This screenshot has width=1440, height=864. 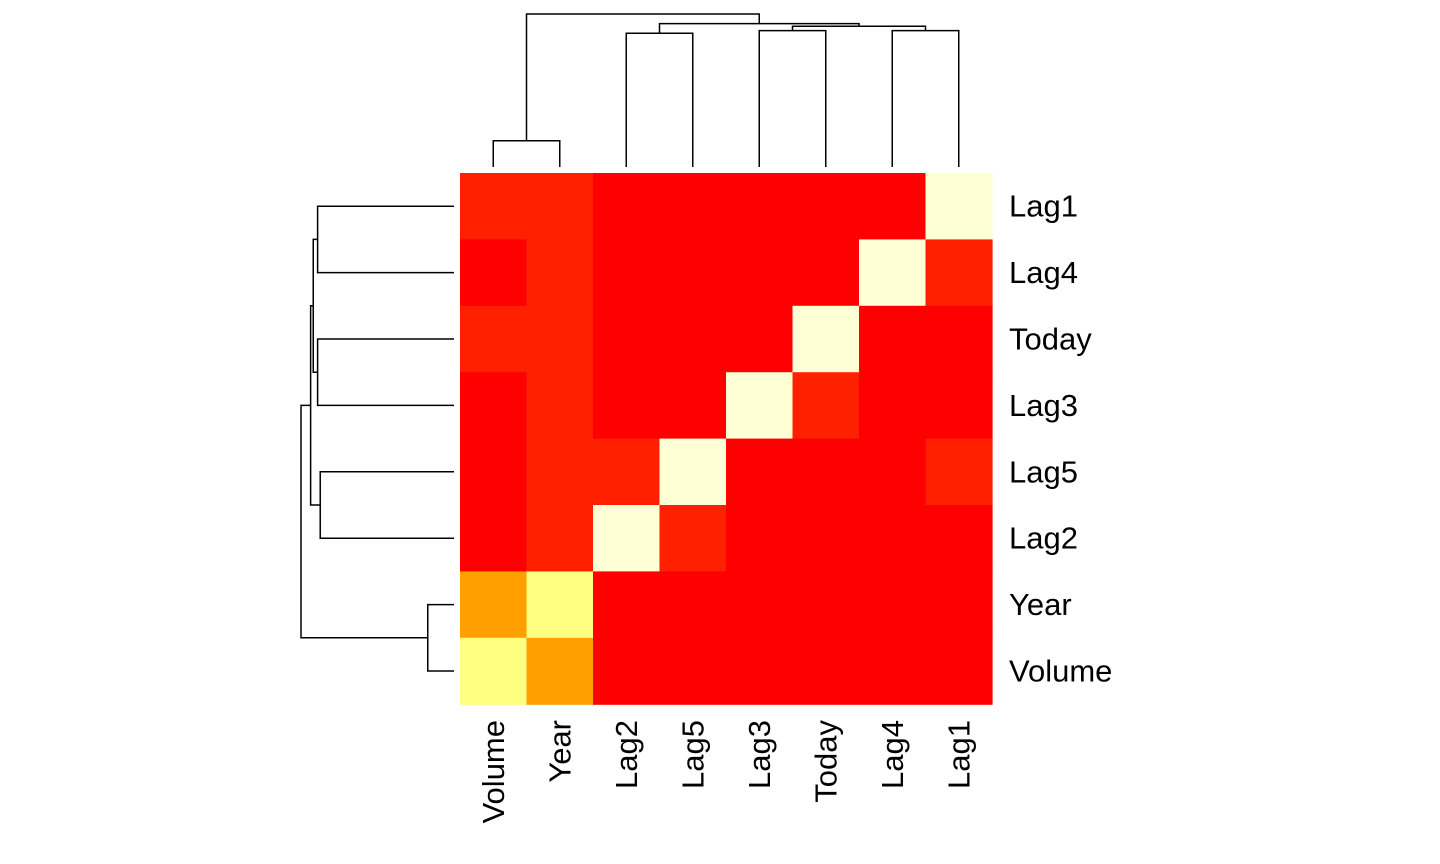 I want to click on column-label: Lag1, so click(x=958, y=754).